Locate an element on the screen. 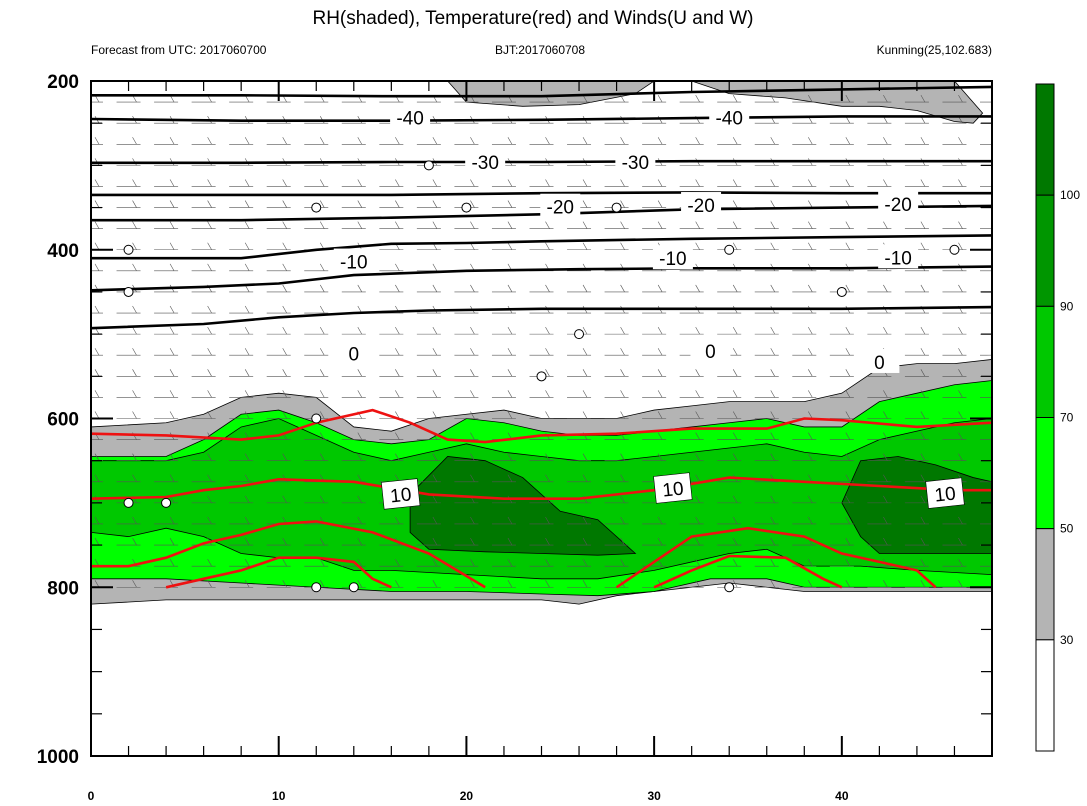 The width and height of the screenshot is (1087, 806). temp-contour-red is located at coordinates (541, 426).